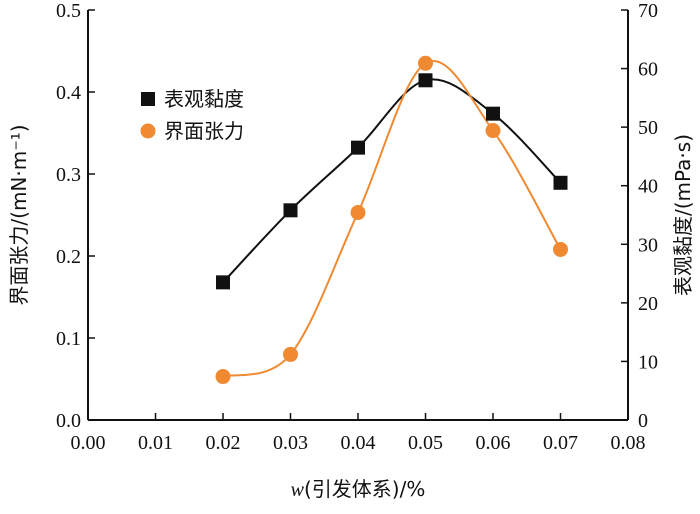 Image resolution: width=700 pixels, height=514 pixels. I want to click on y-right-tick-label: 30, so click(648, 245).